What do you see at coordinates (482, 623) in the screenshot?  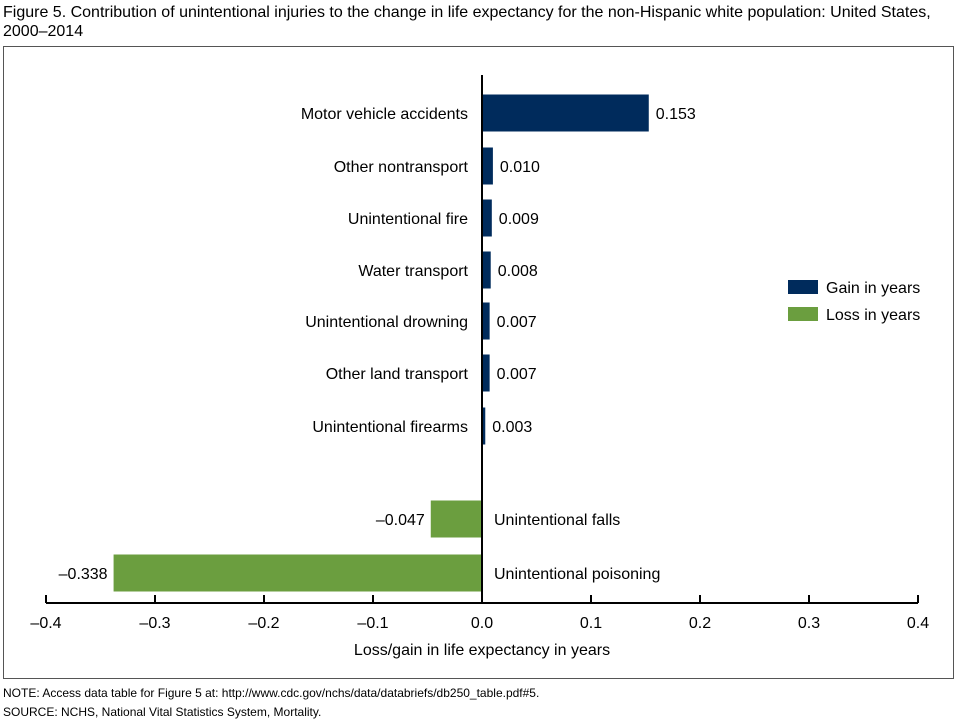 I see `x-tick-label: 0.0` at bounding box center [482, 623].